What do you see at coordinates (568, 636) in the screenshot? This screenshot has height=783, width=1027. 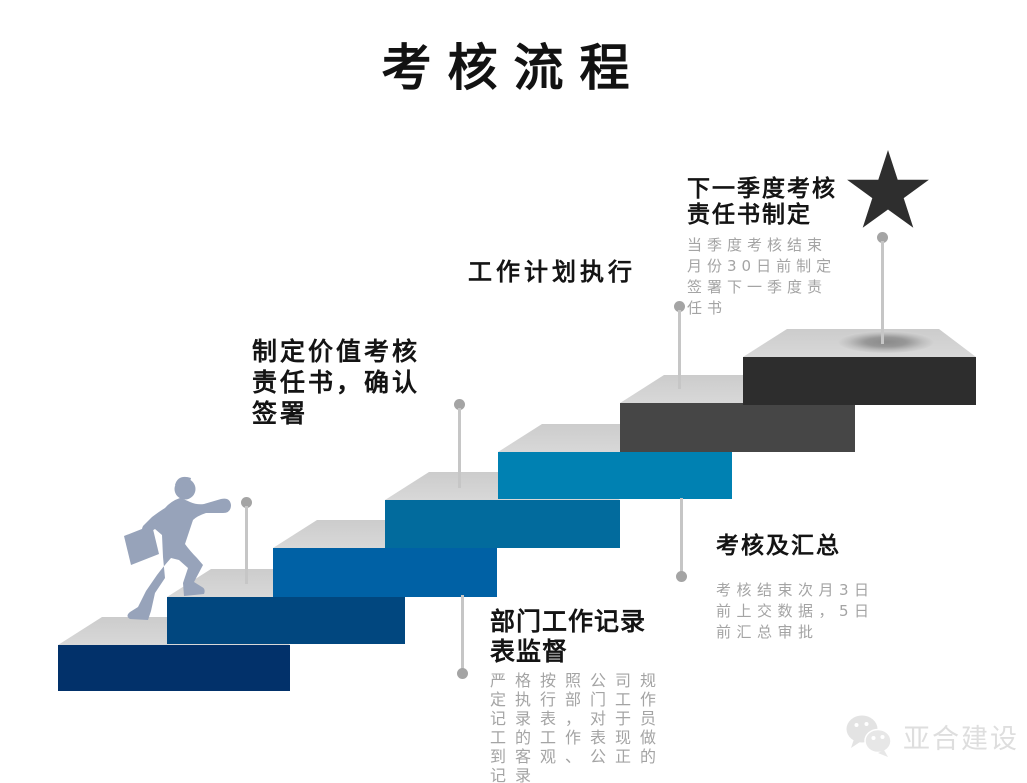 I see `stage-title: 部门工作记录 表监督` at bounding box center [568, 636].